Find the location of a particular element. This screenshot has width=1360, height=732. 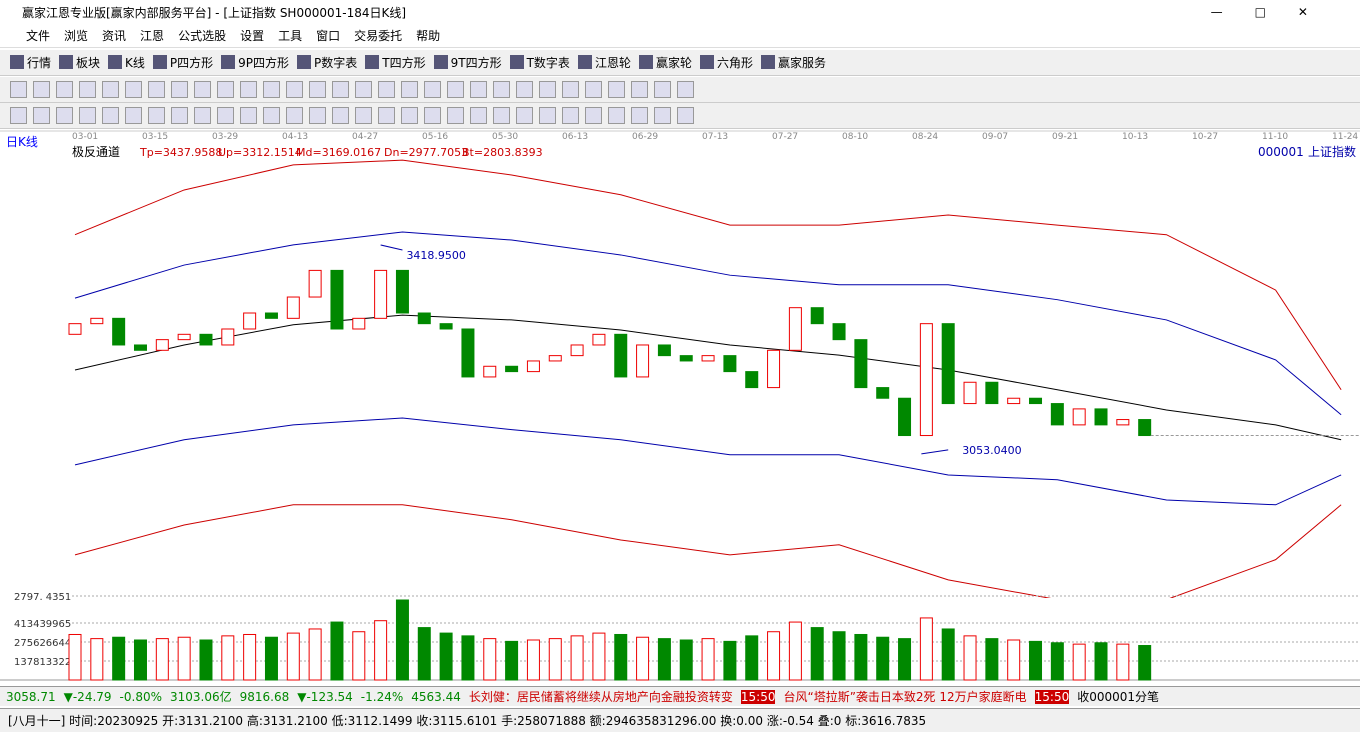

menu-item: 江恩 is located at coordinates (152, 36).